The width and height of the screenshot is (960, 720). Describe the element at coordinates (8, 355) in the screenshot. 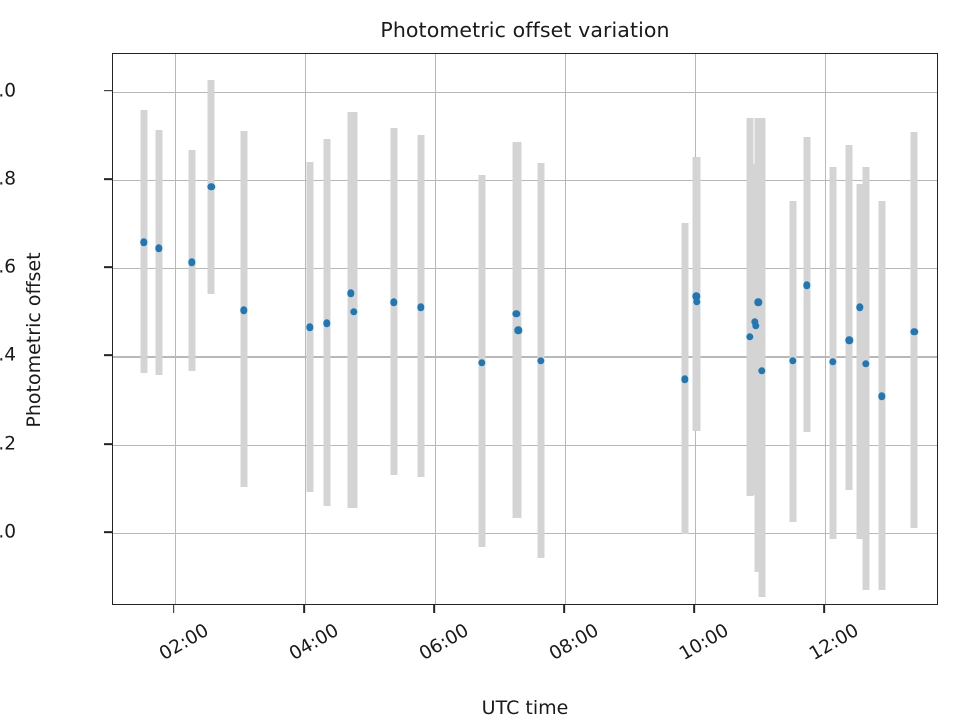

I see `y-tick-label: 9.4` at that location.